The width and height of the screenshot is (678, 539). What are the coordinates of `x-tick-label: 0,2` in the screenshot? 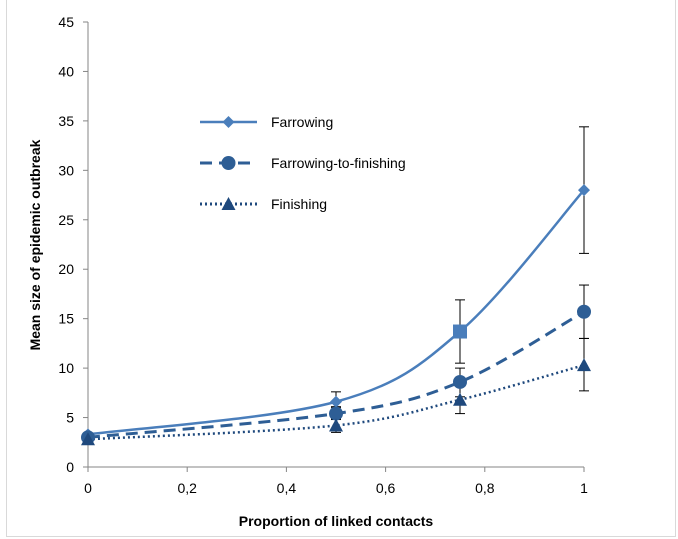 It's located at (187, 488).